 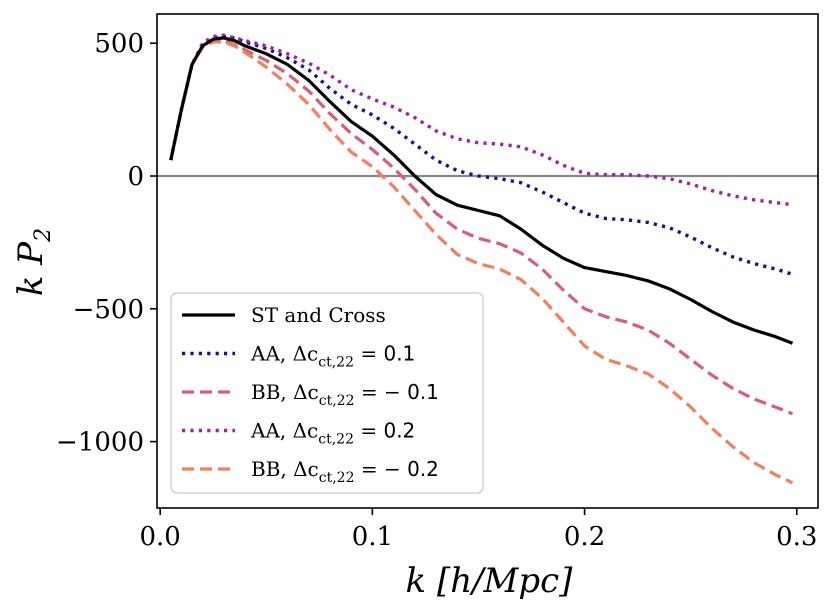 I want to click on x-tick-label: 0.0, so click(x=160, y=537).